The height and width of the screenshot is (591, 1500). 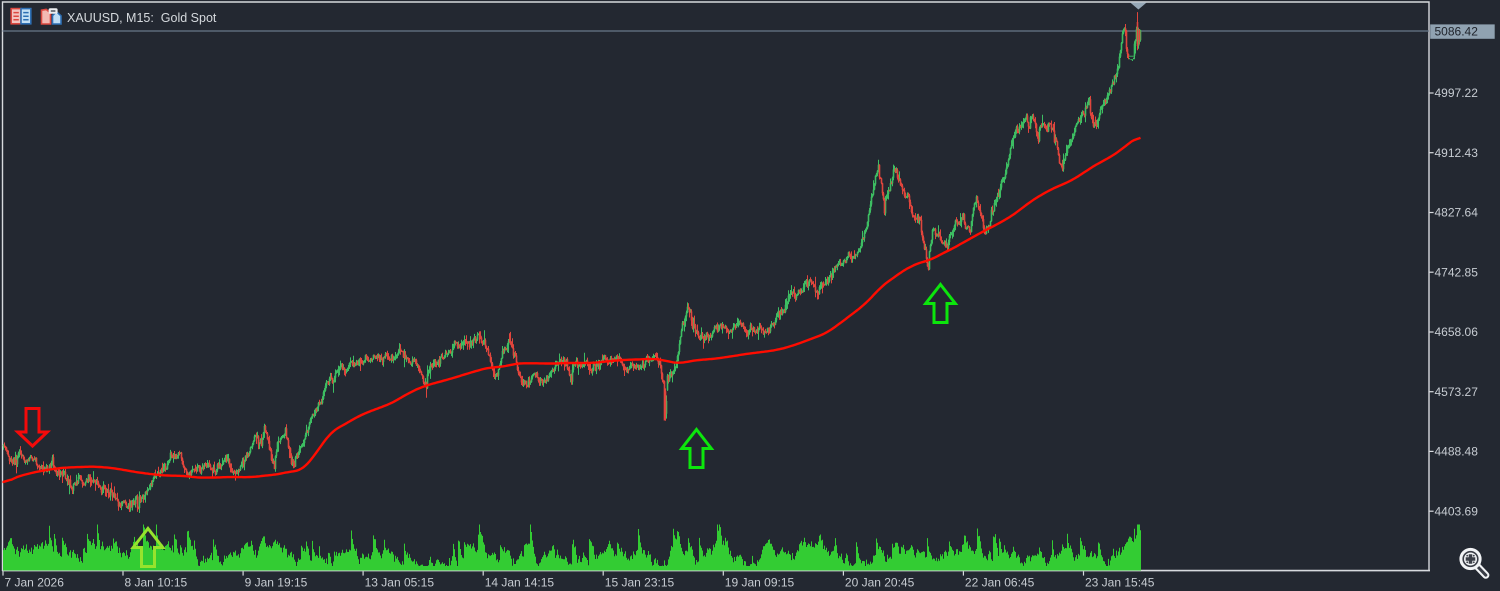 What do you see at coordinates (520, 583) in the screenshot?
I see `svg-text: 14 Jan 14:15` at bounding box center [520, 583].